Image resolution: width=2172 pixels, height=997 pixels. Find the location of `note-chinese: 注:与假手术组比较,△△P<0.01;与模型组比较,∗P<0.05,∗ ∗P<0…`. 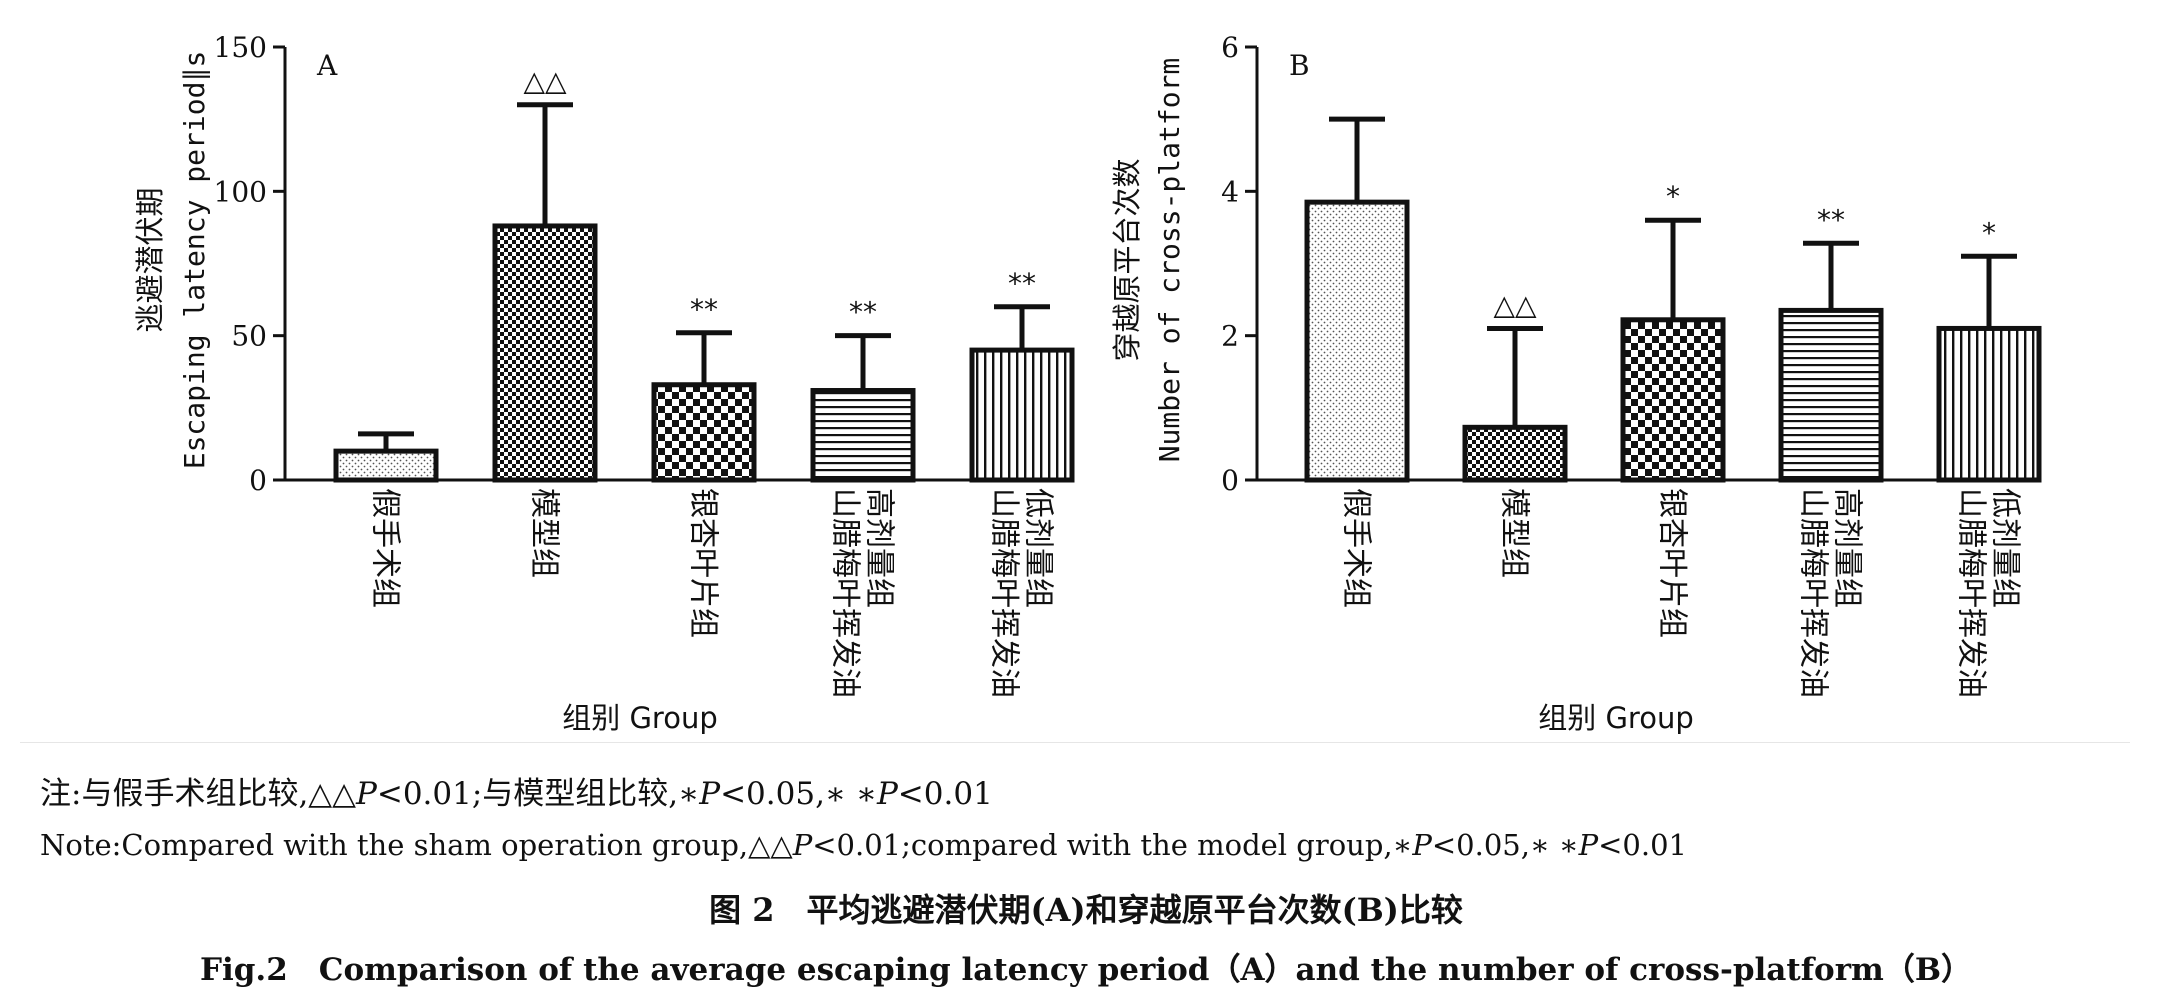

note-chinese: 注:与假手术组比较,△△P<0.01;与模型组比较,∗P<0.05,∗ ∗P<0… is located at coordinates (516, 794).